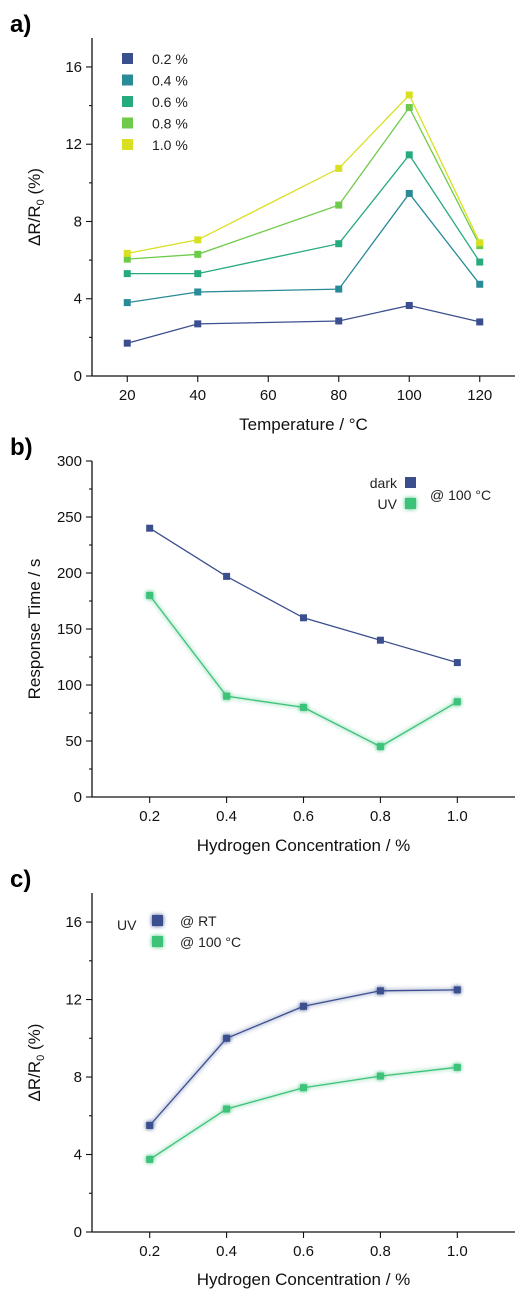 The height and width of the screenshot is (1292, 517). Describe the element at coordinates (409, 395) in the screenshot. I see `x-tick-label: 100` at that location.